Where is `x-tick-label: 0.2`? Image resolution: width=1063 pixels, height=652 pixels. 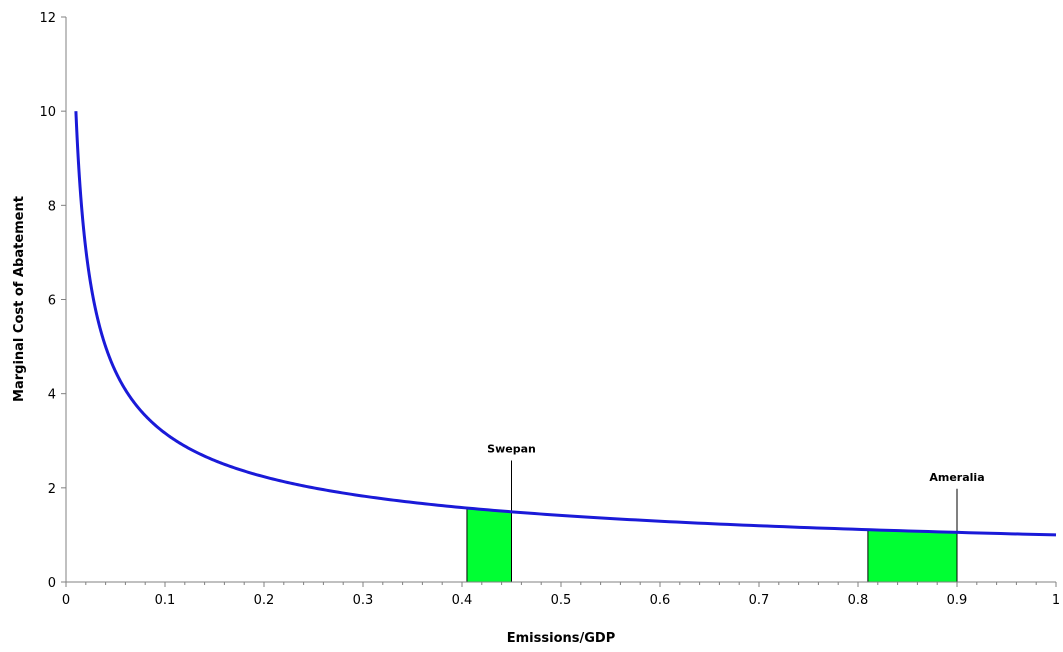 x-tick-label: 0.2 is located at coordinates (264, 600).